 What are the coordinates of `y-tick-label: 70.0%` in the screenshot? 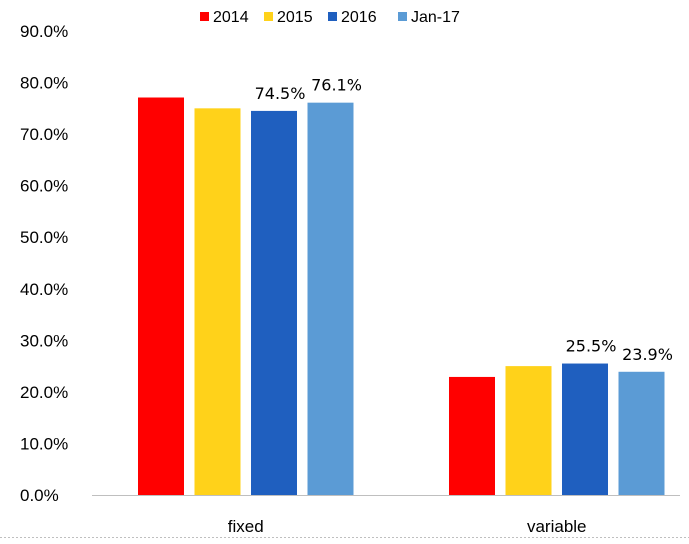 It's located at (44, 134).